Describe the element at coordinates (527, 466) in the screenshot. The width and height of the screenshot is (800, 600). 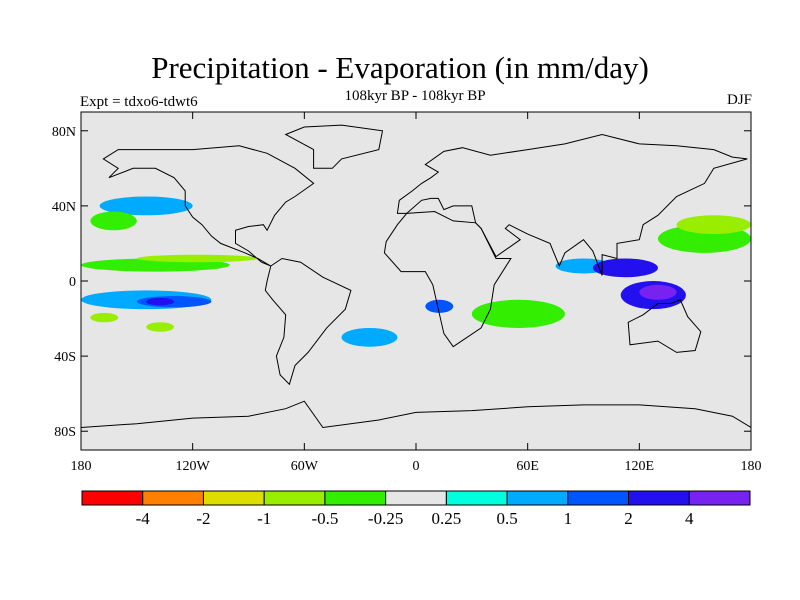
I see `lon-tick-label: 60E` at that location.